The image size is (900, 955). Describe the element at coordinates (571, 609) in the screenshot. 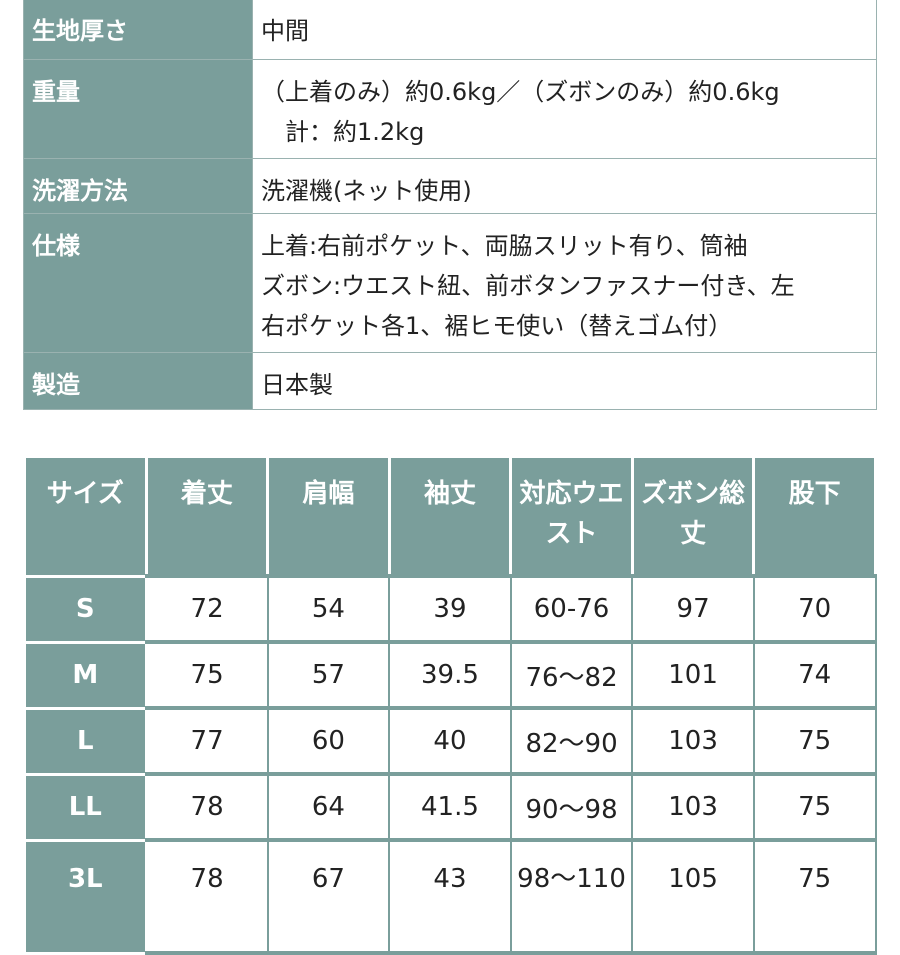

I see `size-cell: 60-76` at that location.